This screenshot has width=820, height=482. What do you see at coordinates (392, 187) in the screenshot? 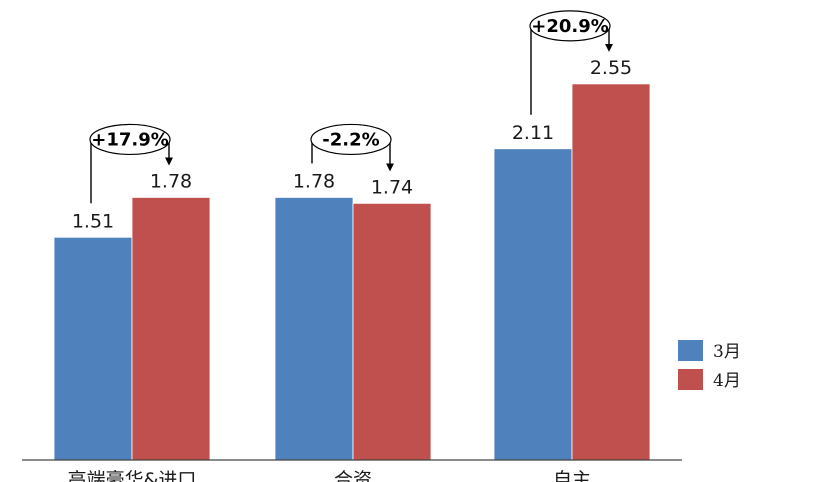
I see `value-label-1-1: 1.74` at bounding box center [392, 187].